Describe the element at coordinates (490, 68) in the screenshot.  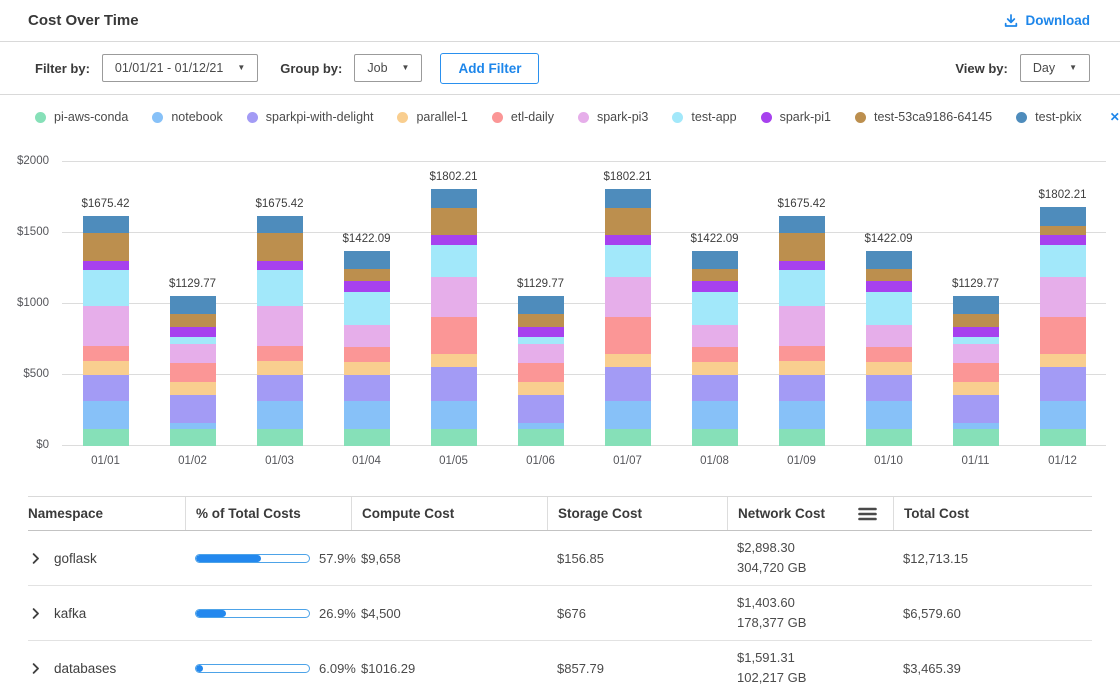
I see `add-filter-button: Add Filter` at that location.